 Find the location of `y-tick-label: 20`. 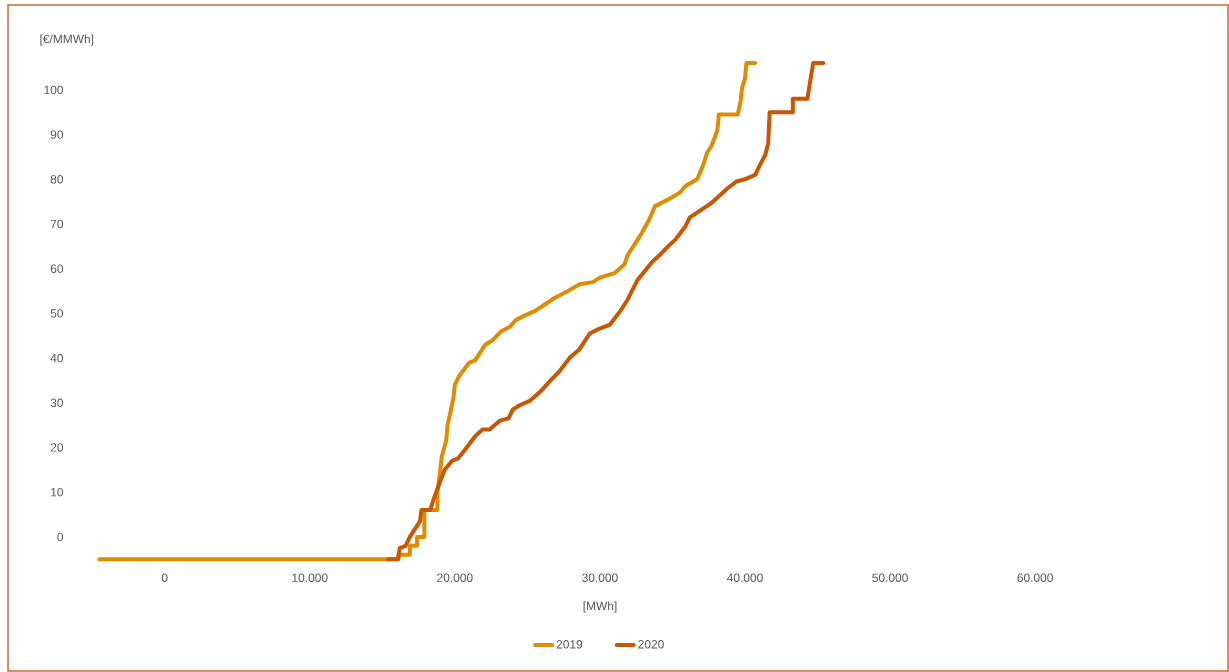

y-tick-label: 20 is located at coordinates (57, 447).